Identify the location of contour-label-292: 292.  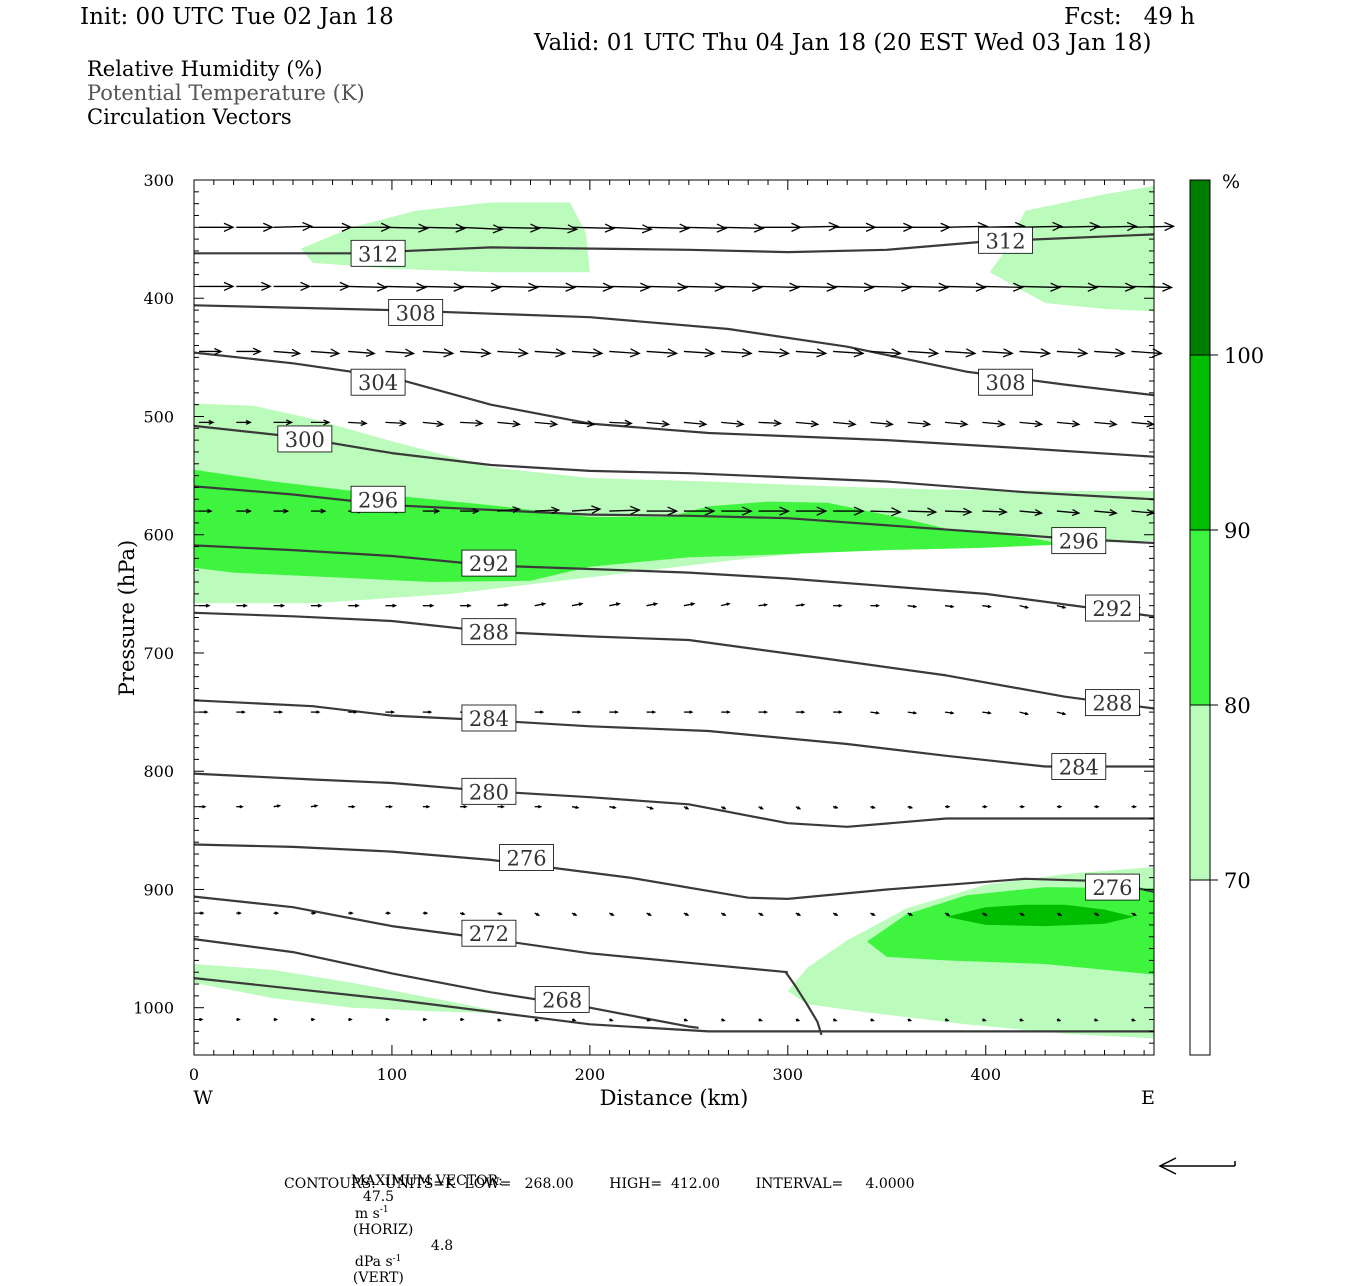
(1112, 609).